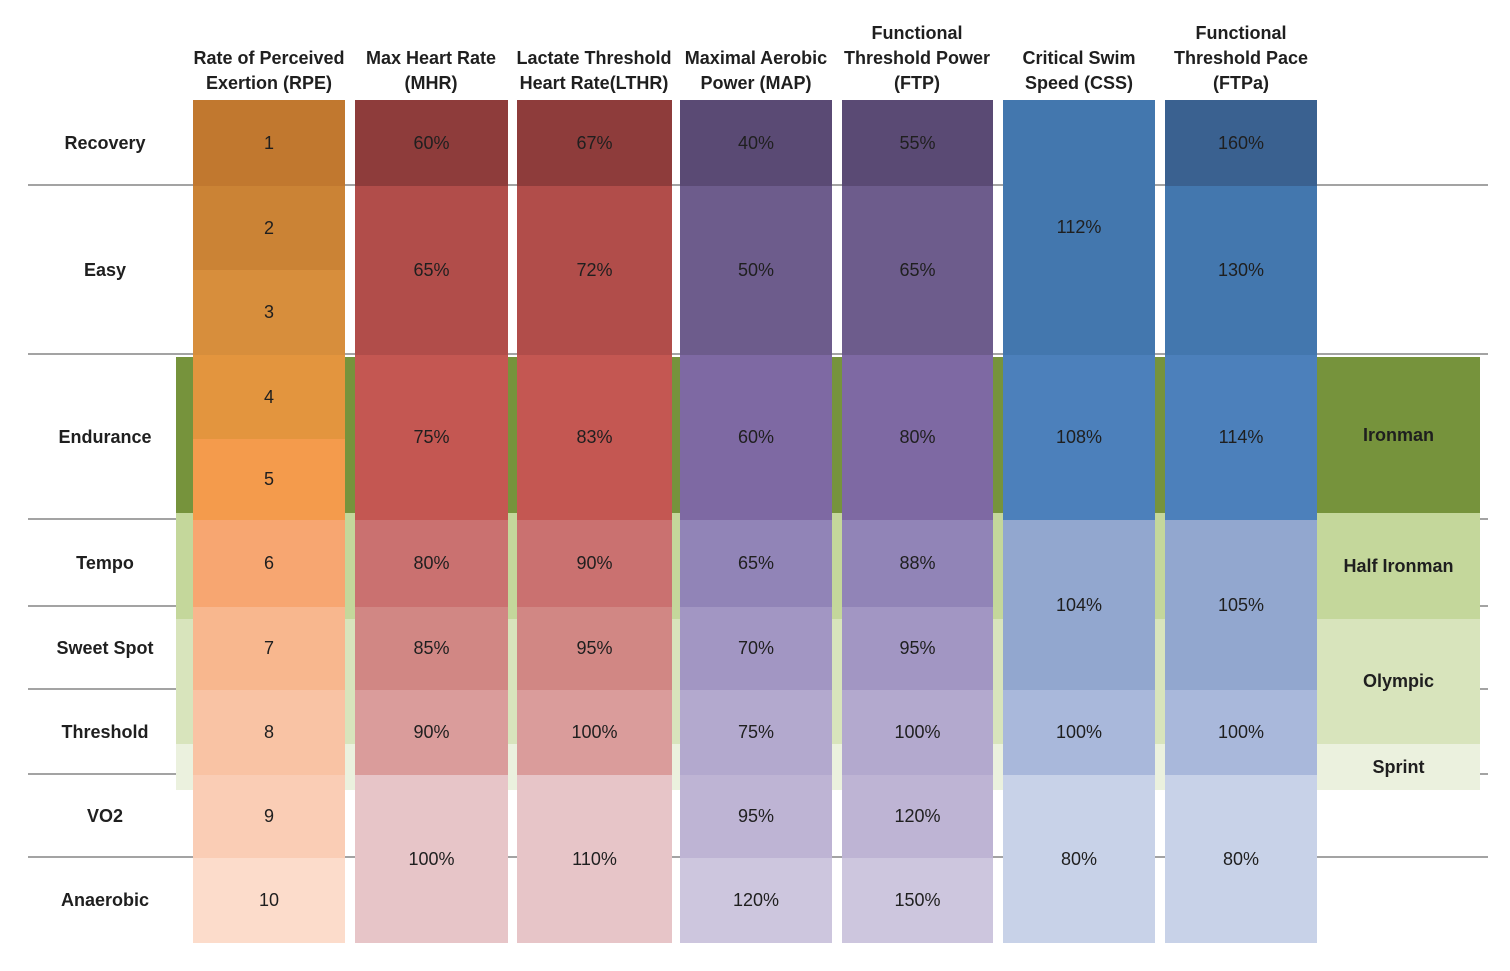 The image size is (1510, 971). Describe the element at coordinates (756, 732) in the screenshot. I see `cell-map-5: 75%` at that location.